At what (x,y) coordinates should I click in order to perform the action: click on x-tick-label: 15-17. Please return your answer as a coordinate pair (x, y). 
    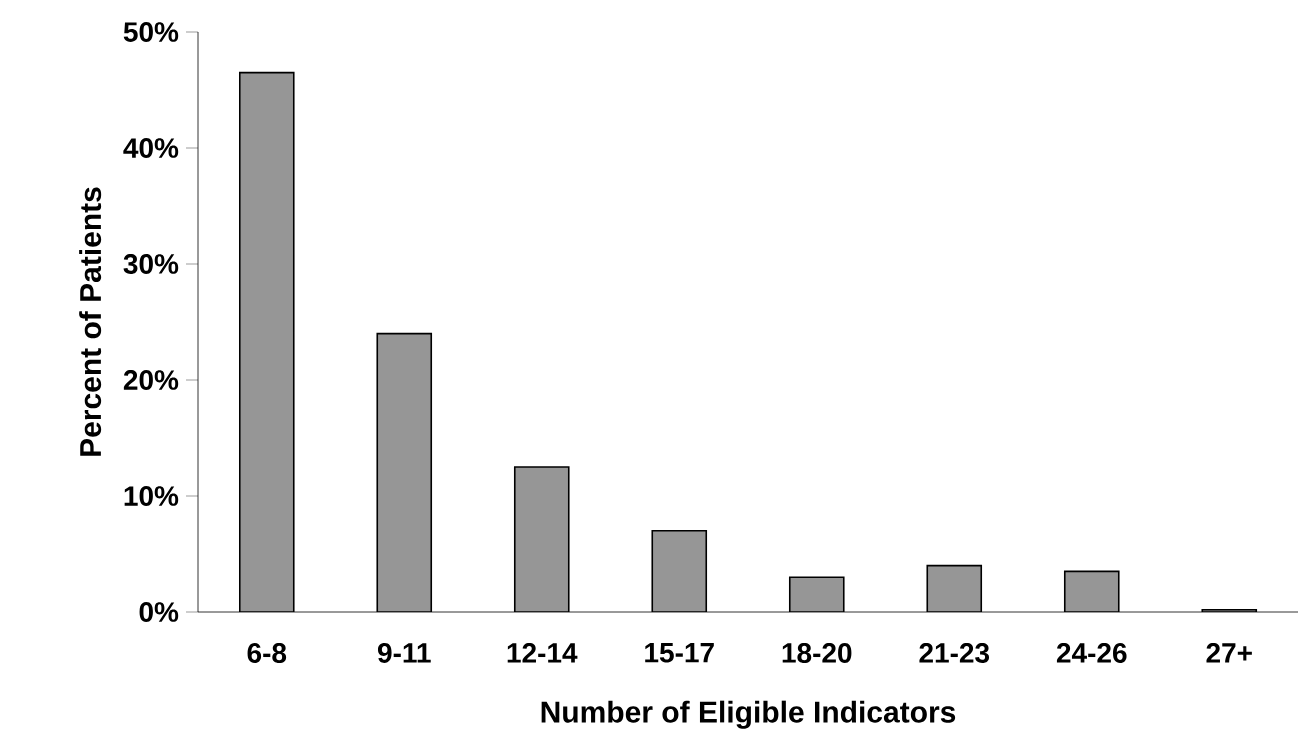
    Looking at the image, I should click on (679, 653).